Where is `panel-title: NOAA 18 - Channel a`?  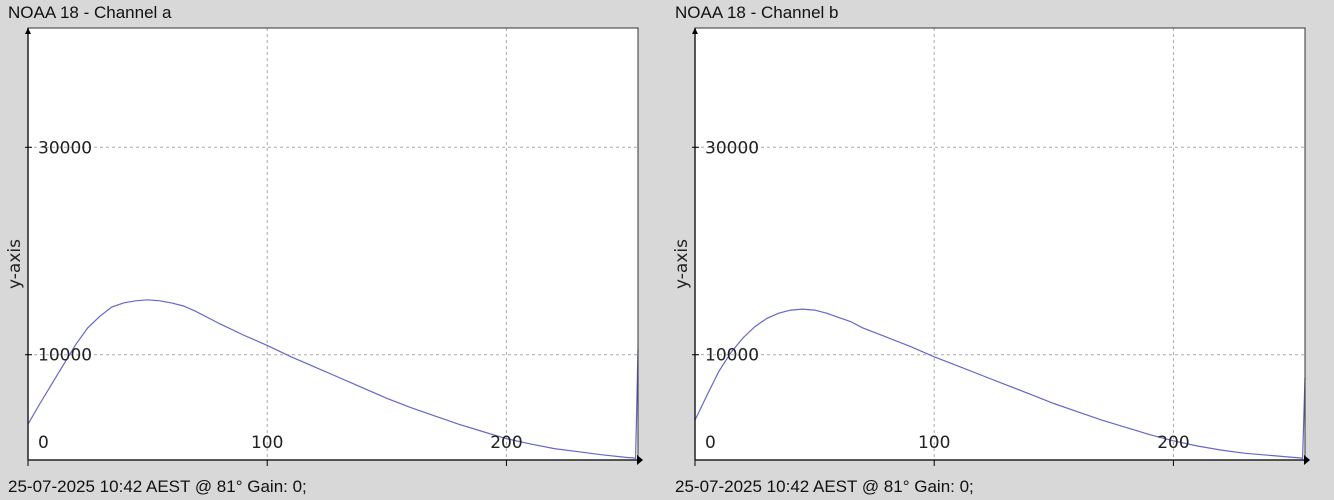 panel-title: NOAA 18 - Channel a is located at coordinates (90, 12).